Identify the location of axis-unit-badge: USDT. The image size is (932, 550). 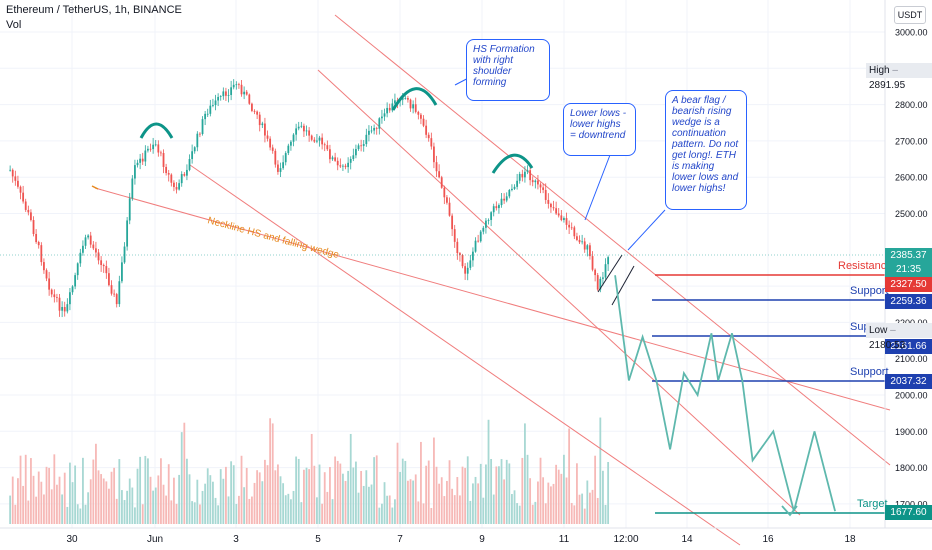
(910, 15).